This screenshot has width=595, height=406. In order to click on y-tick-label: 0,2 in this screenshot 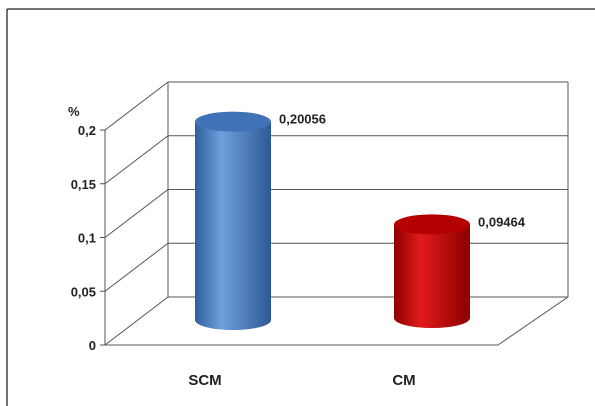, I will do `click(87, 130)`.